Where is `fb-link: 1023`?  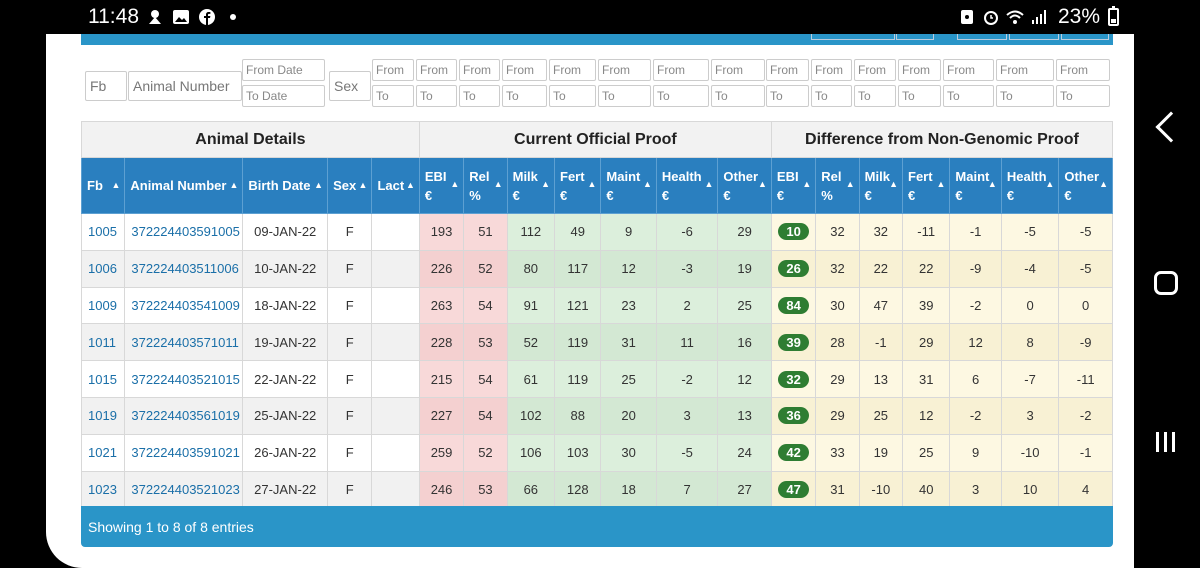 fb-link: 1023 is located at coordinates (103, 489).